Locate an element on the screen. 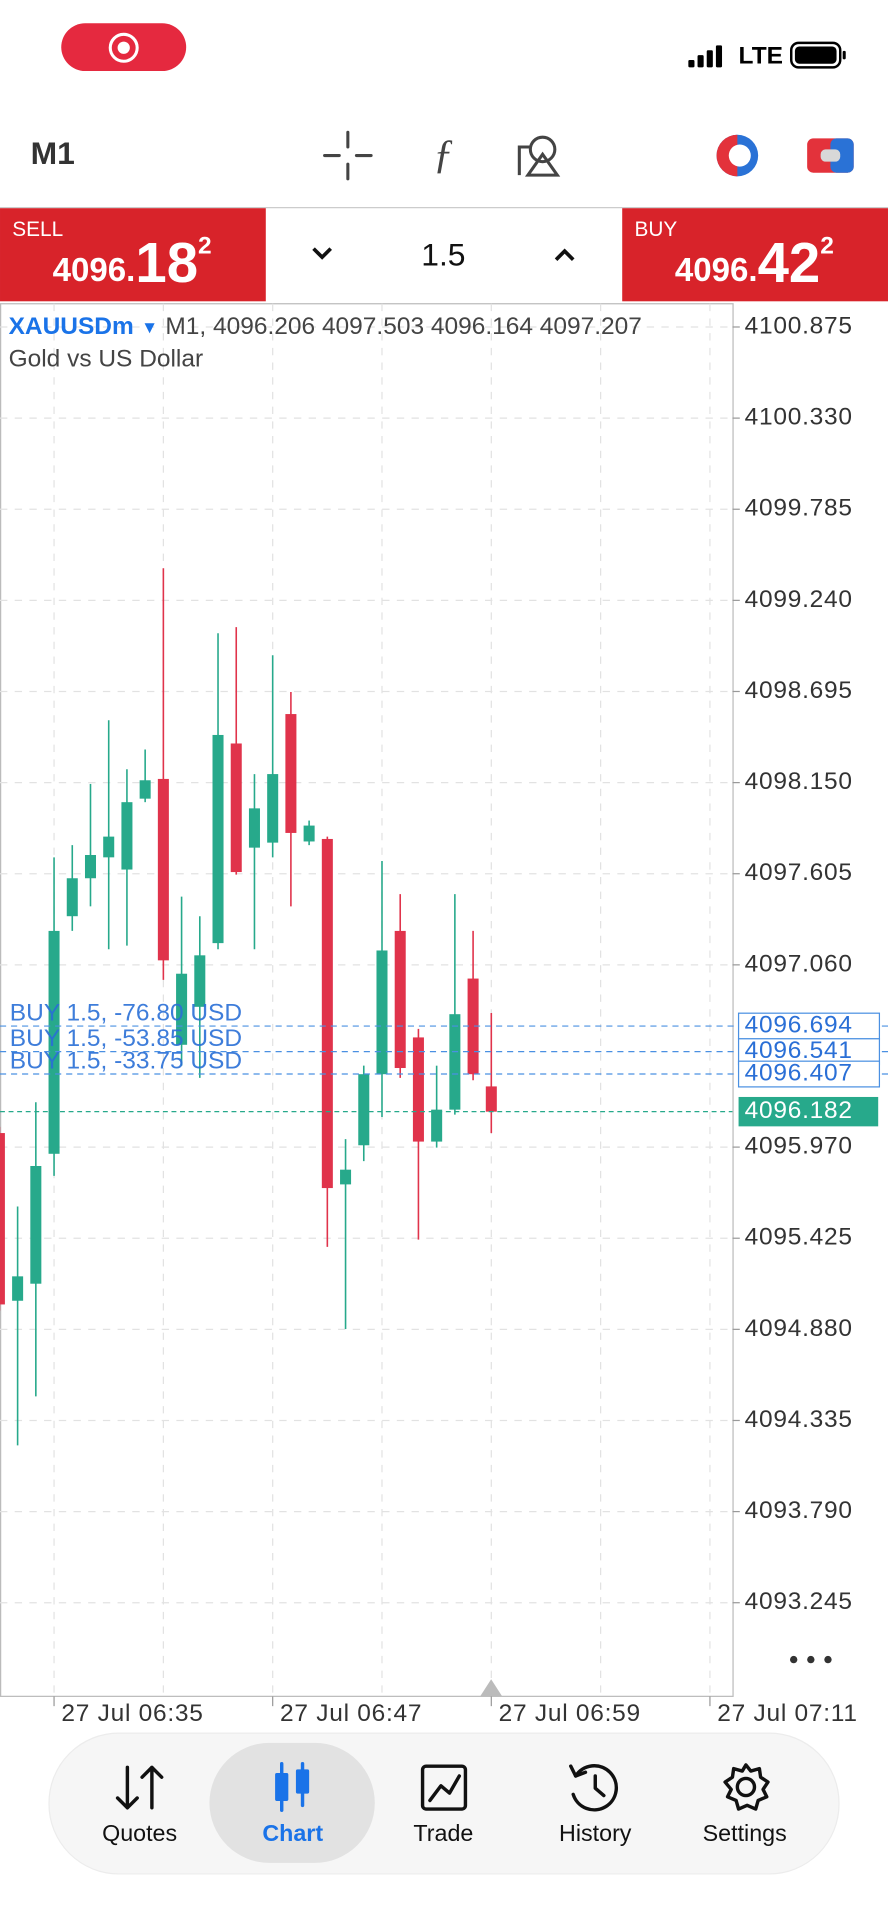 The image size is (888, 1920). battery-tip is located at coordinates (844, 55).